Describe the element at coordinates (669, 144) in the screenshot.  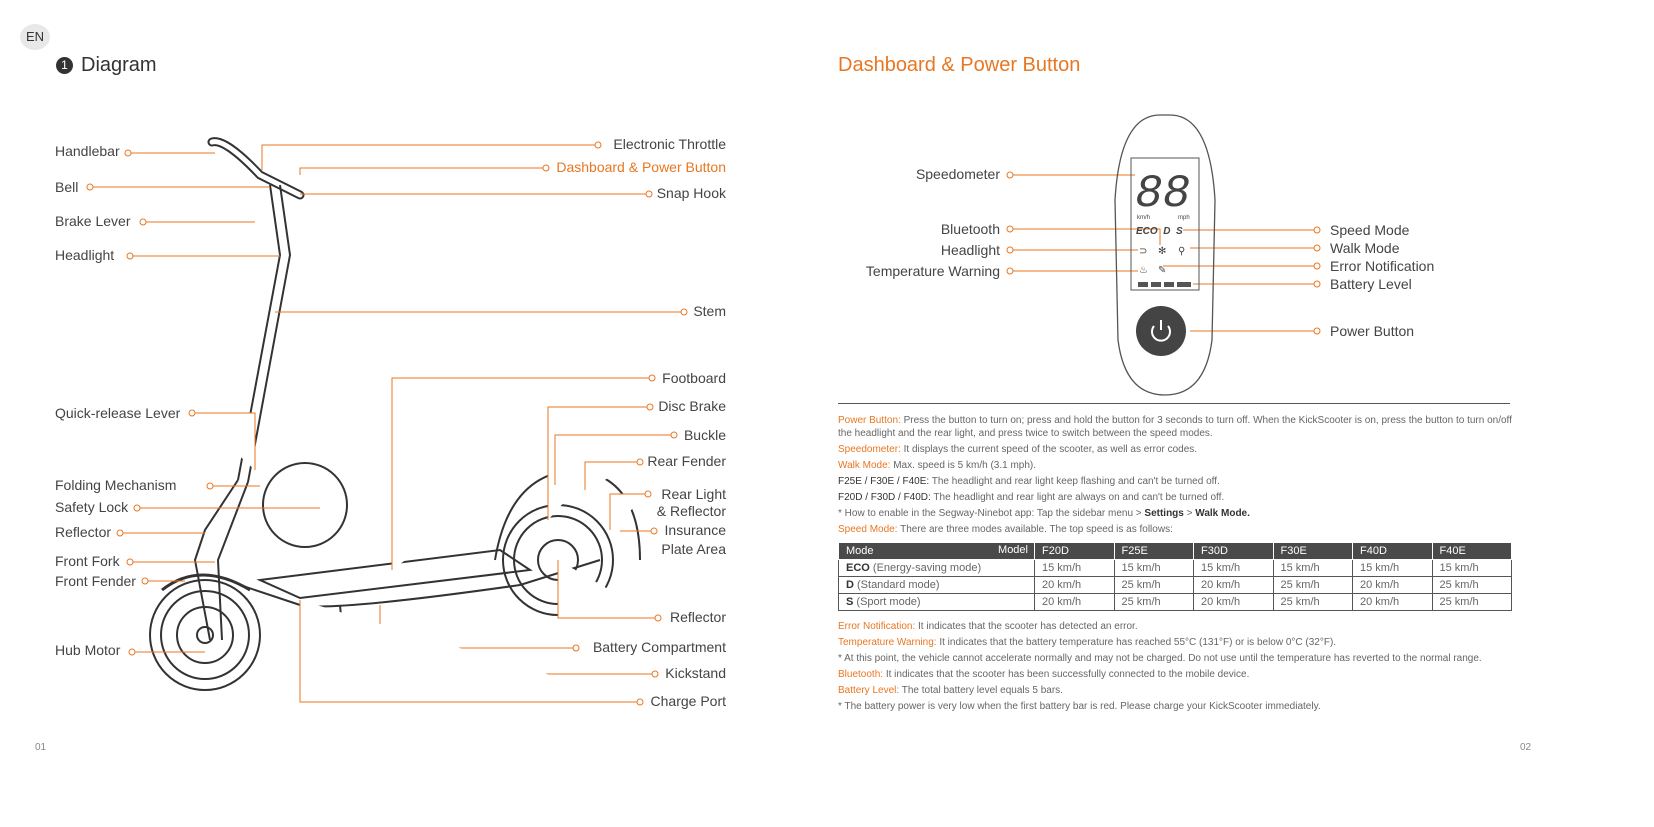
I see `label-electronic-throttle: Electronic Throttle` at that location.